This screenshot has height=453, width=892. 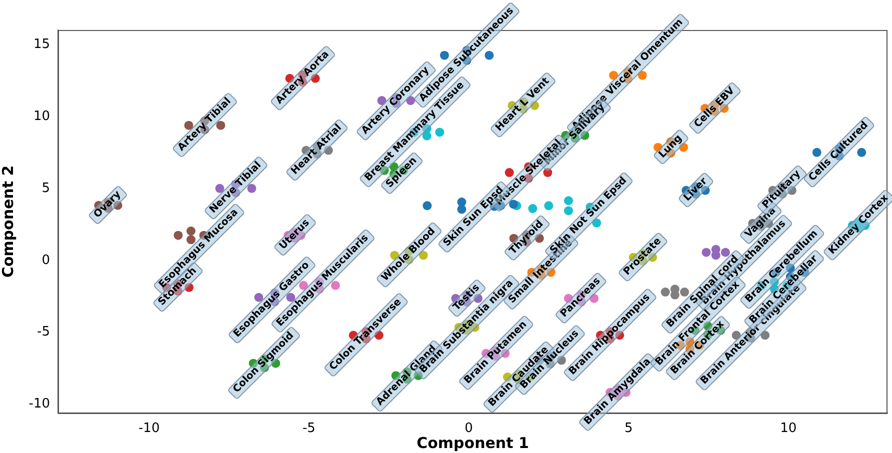 What do you see at coordinates (39, 404) in the screenshot?
I see `y-tick-label: -10` at bounding box center [39, 404].